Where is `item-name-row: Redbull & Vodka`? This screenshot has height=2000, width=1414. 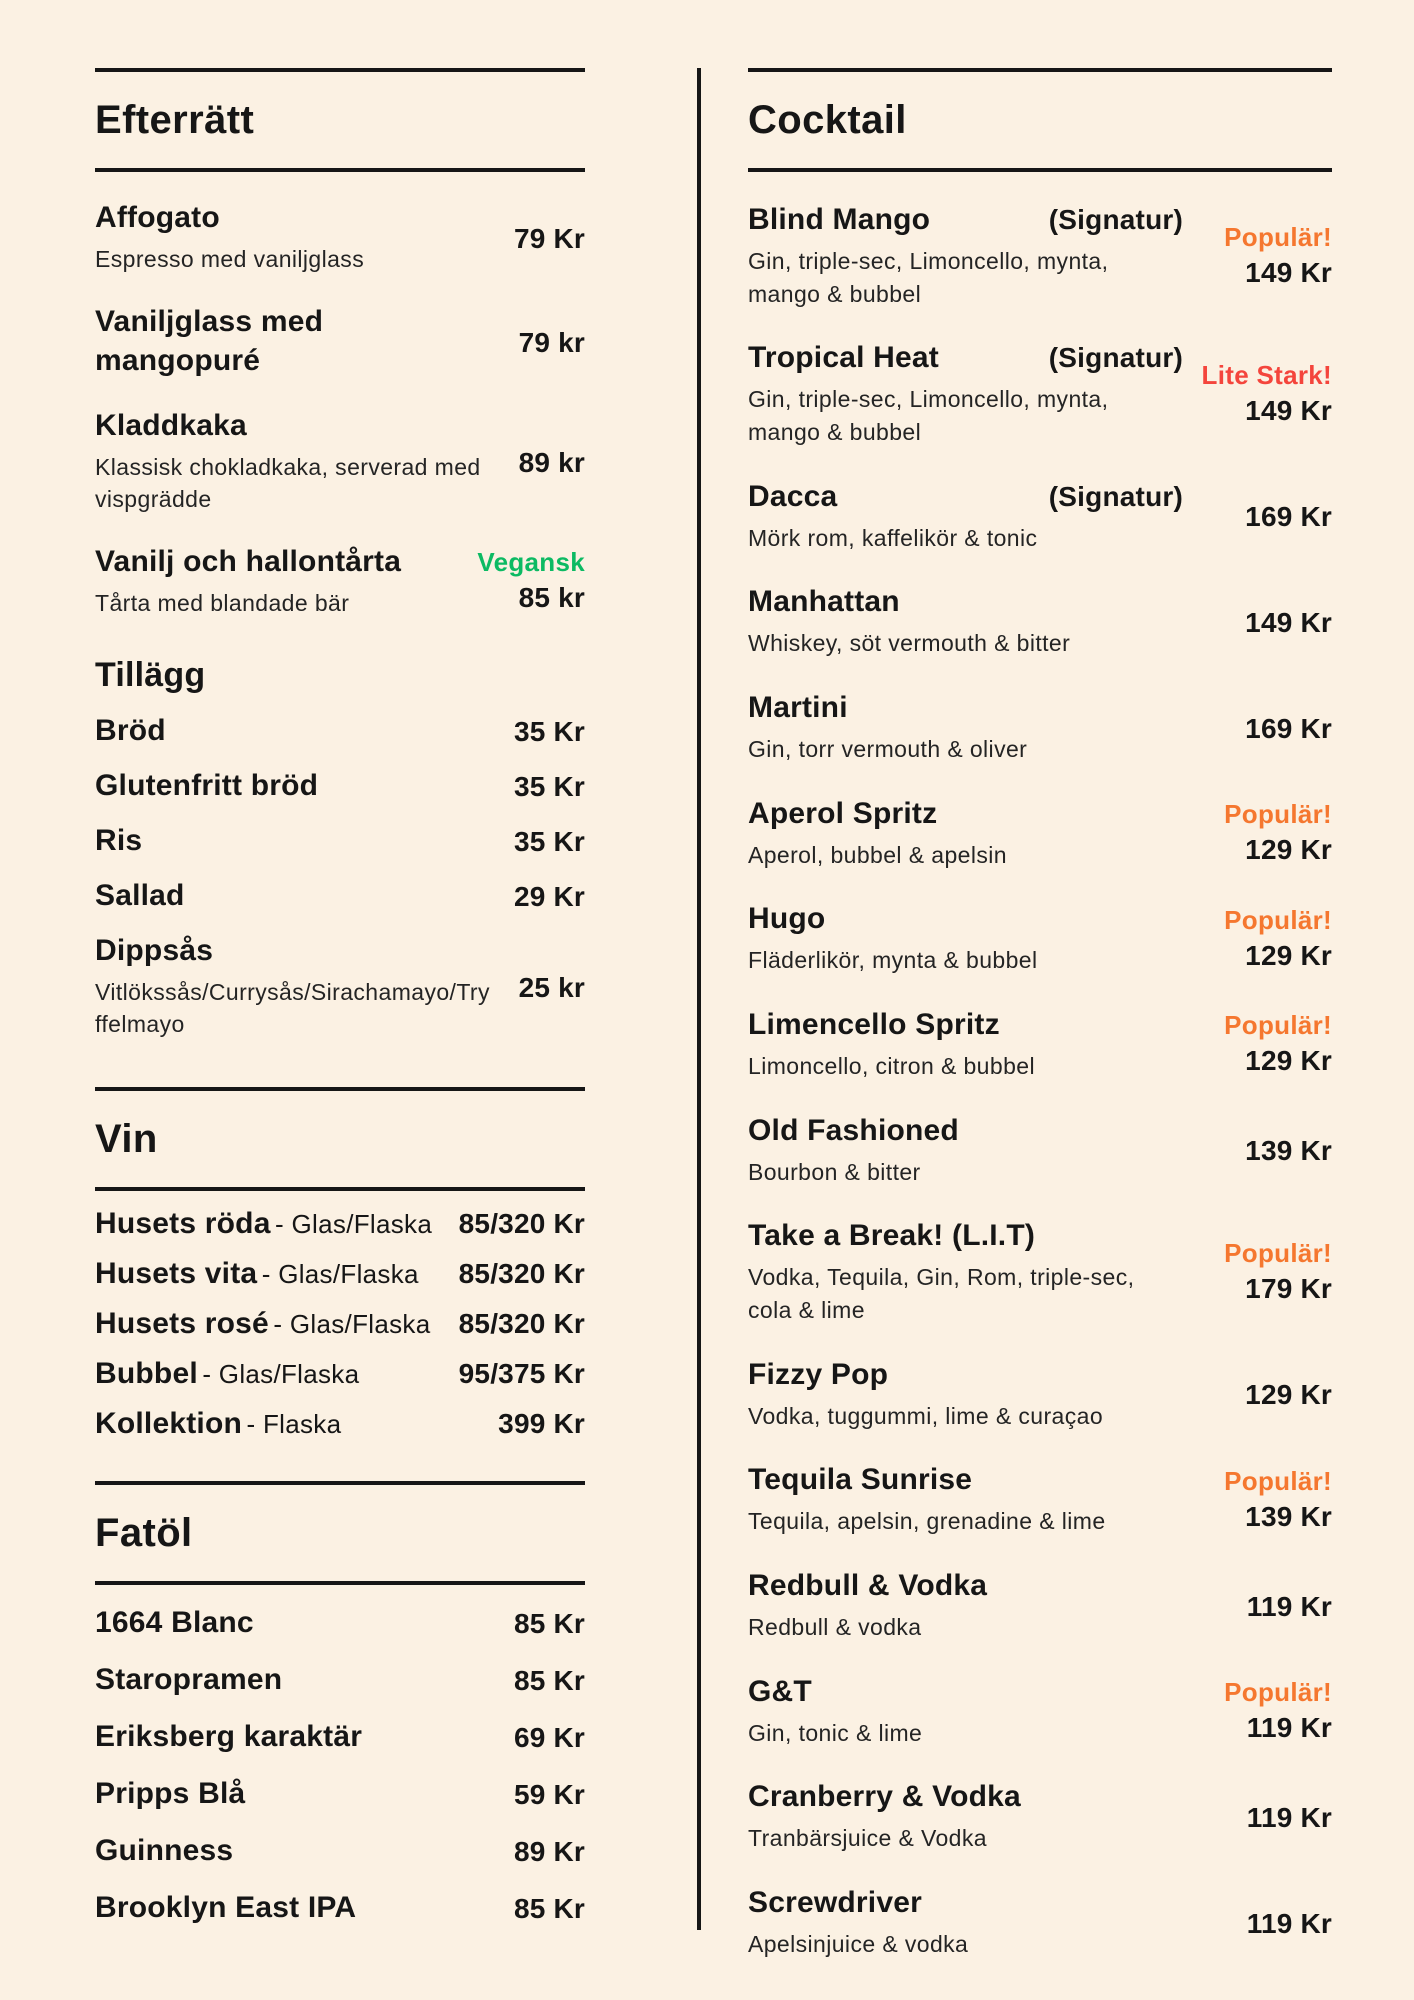
item-name-row: Redbull & Vodka is located at coordinates (965, 1585).